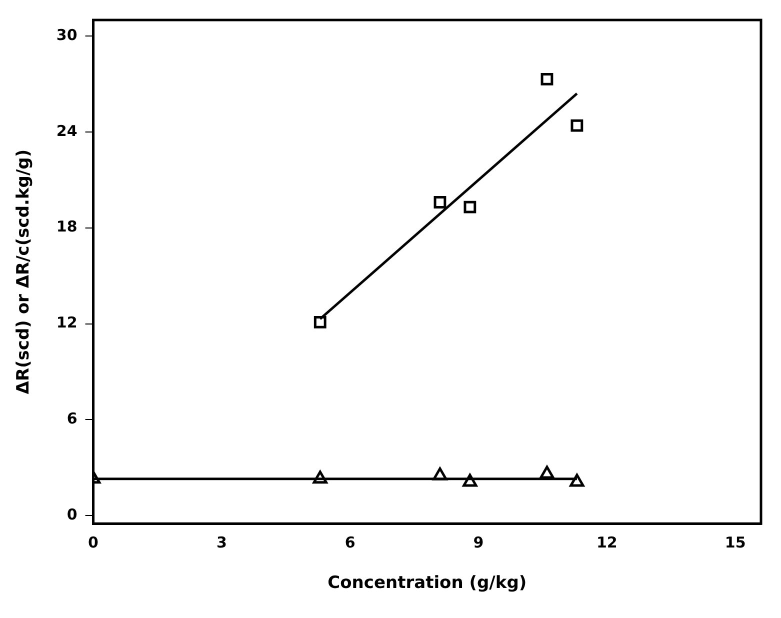 Image resolution: width=781 pixels, height=618 pixels. Describe the element at coordinates (93, 542) in the screenshot. I see `x-tick-label: 0` at that location.